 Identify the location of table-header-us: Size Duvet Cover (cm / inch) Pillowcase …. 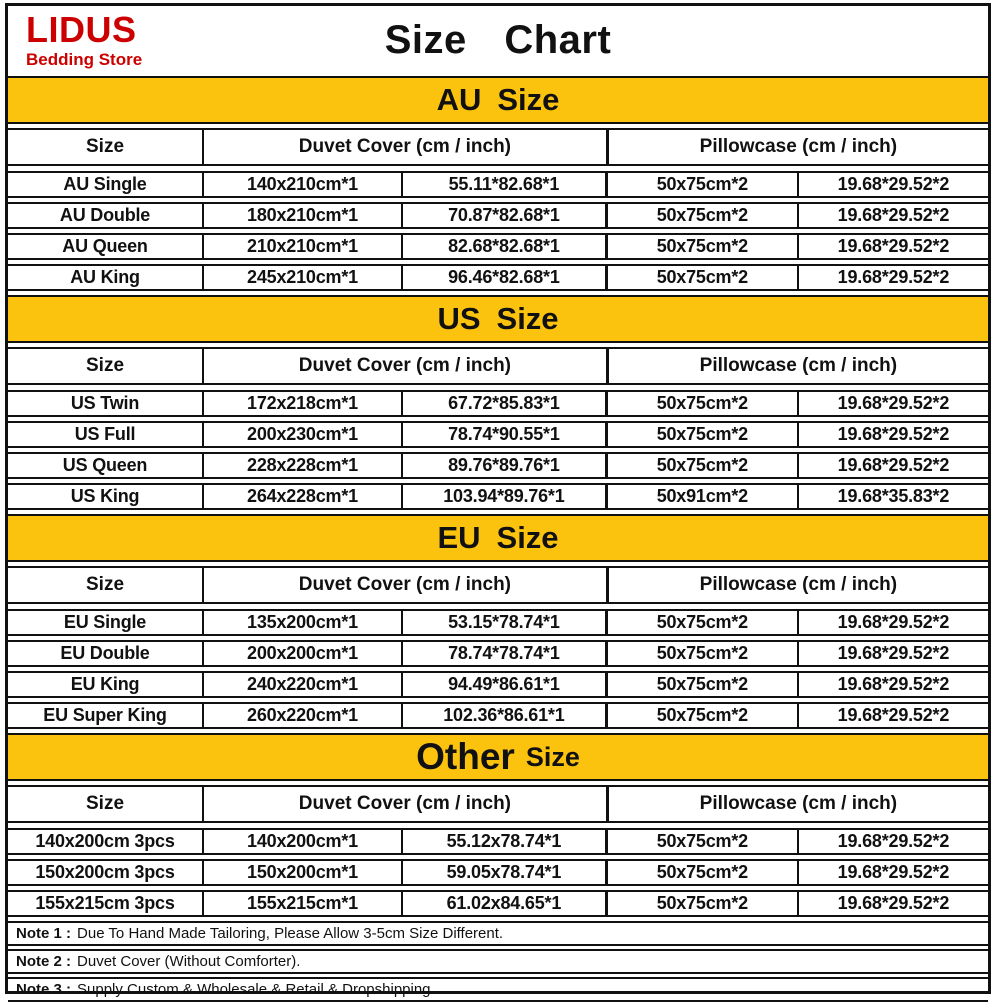
(498, 366).